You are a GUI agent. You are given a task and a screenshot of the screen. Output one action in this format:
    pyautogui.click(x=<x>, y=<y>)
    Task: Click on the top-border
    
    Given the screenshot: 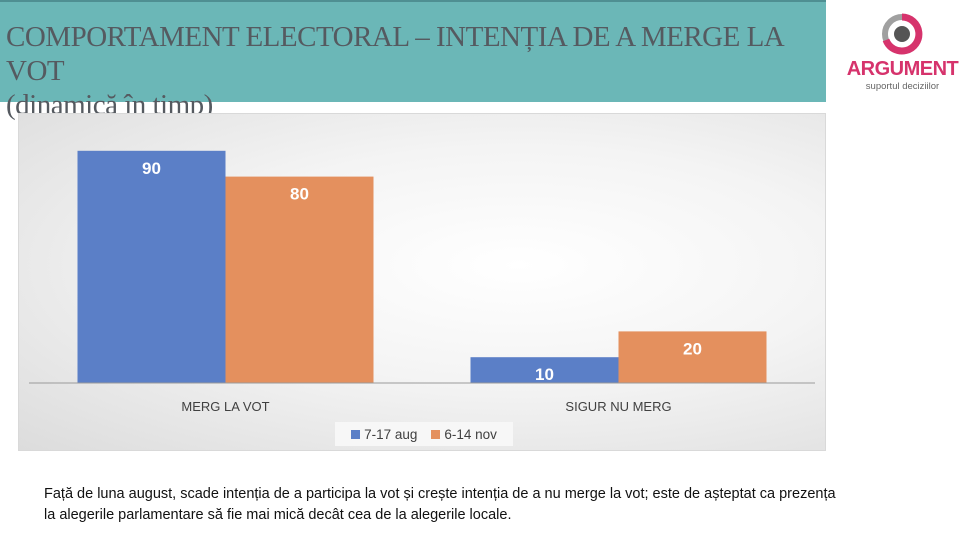 What is the action you would take?
    pyautogui.click(x=413, y=1)
    